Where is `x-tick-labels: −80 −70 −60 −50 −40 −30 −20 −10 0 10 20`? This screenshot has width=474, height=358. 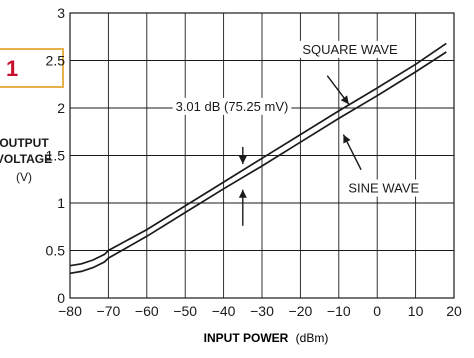 x-tick-labels: −80 −70 −60 −50 −40 −30 −20 −10 0 10 20 is located at coordinates (260, 311).